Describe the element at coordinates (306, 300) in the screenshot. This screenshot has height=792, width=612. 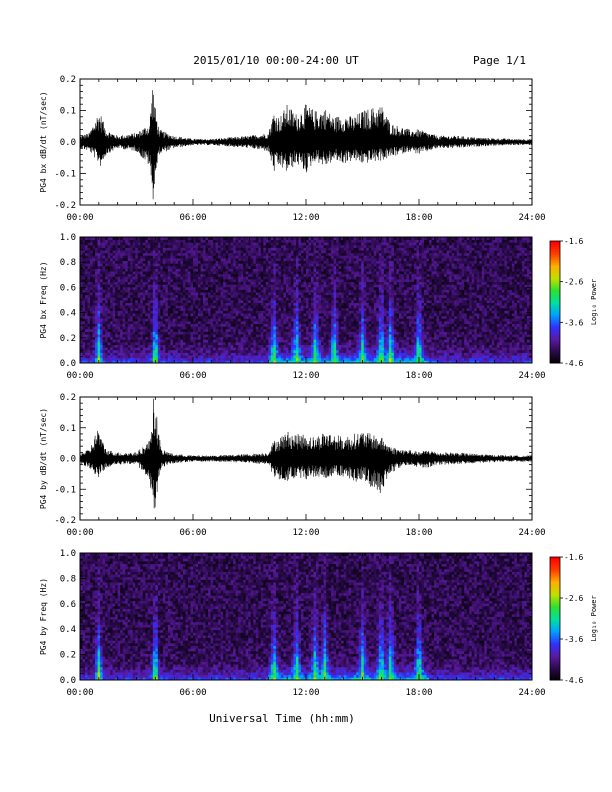
I see `spectrogram-cells` at that location.